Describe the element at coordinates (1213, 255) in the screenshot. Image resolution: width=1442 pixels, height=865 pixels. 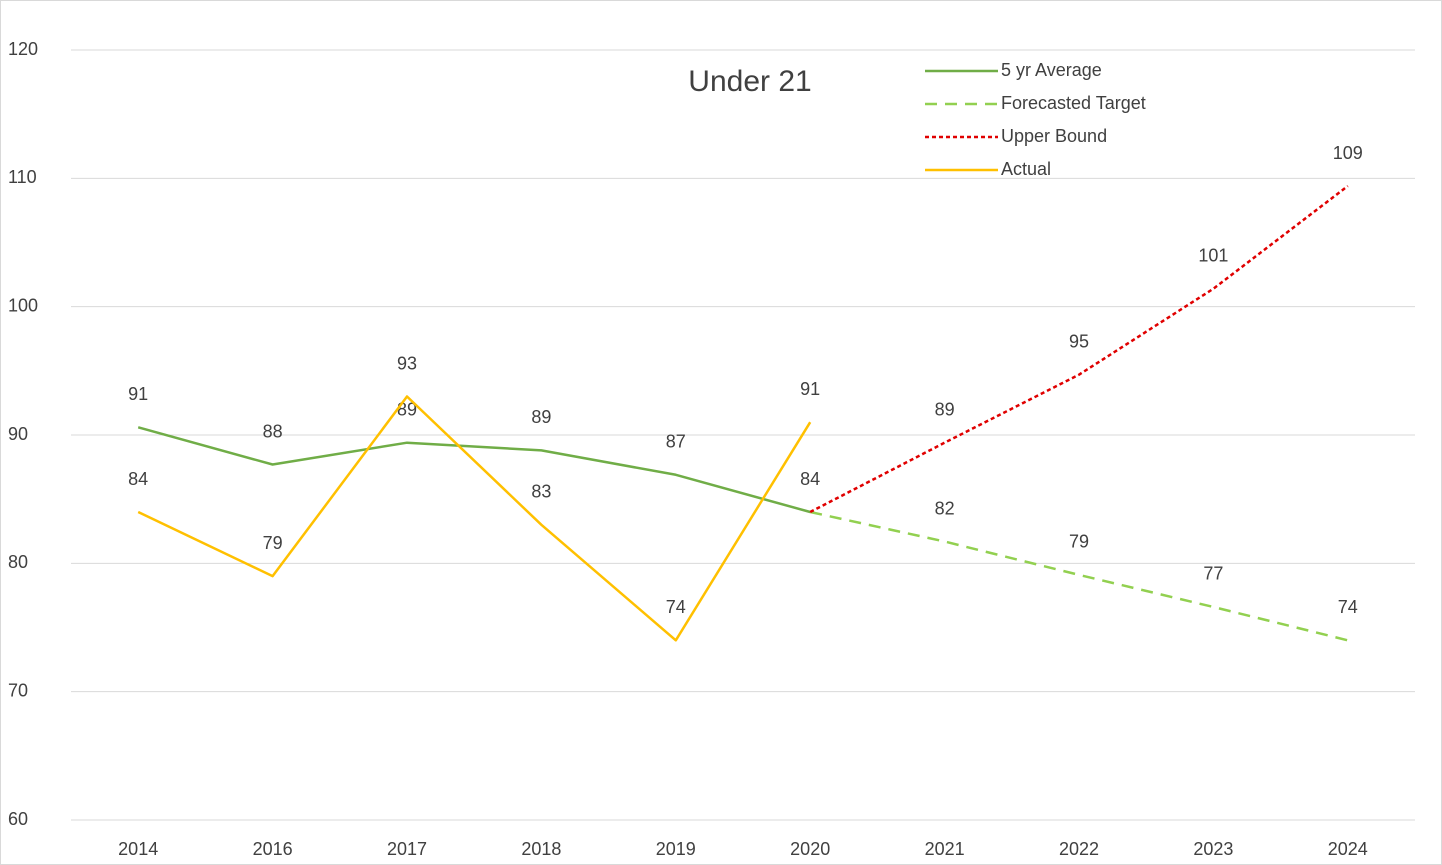
I see `data-label: 101` at that location.